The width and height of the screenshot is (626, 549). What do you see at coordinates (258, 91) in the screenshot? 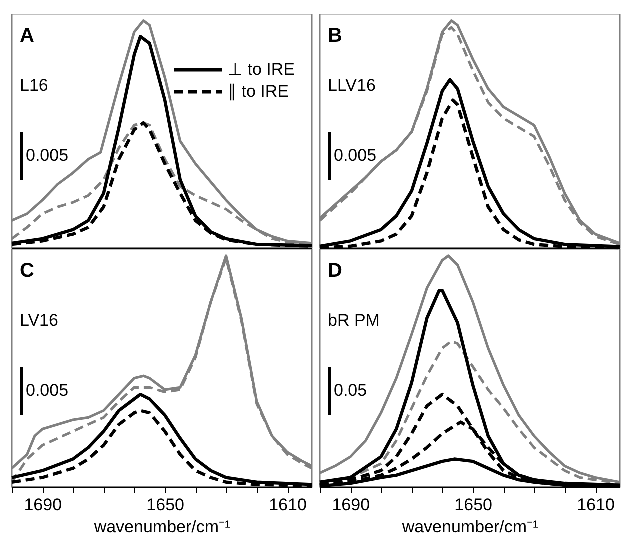
I see `legend-label: ∥ to IRE` at bounding box center [258, 91].